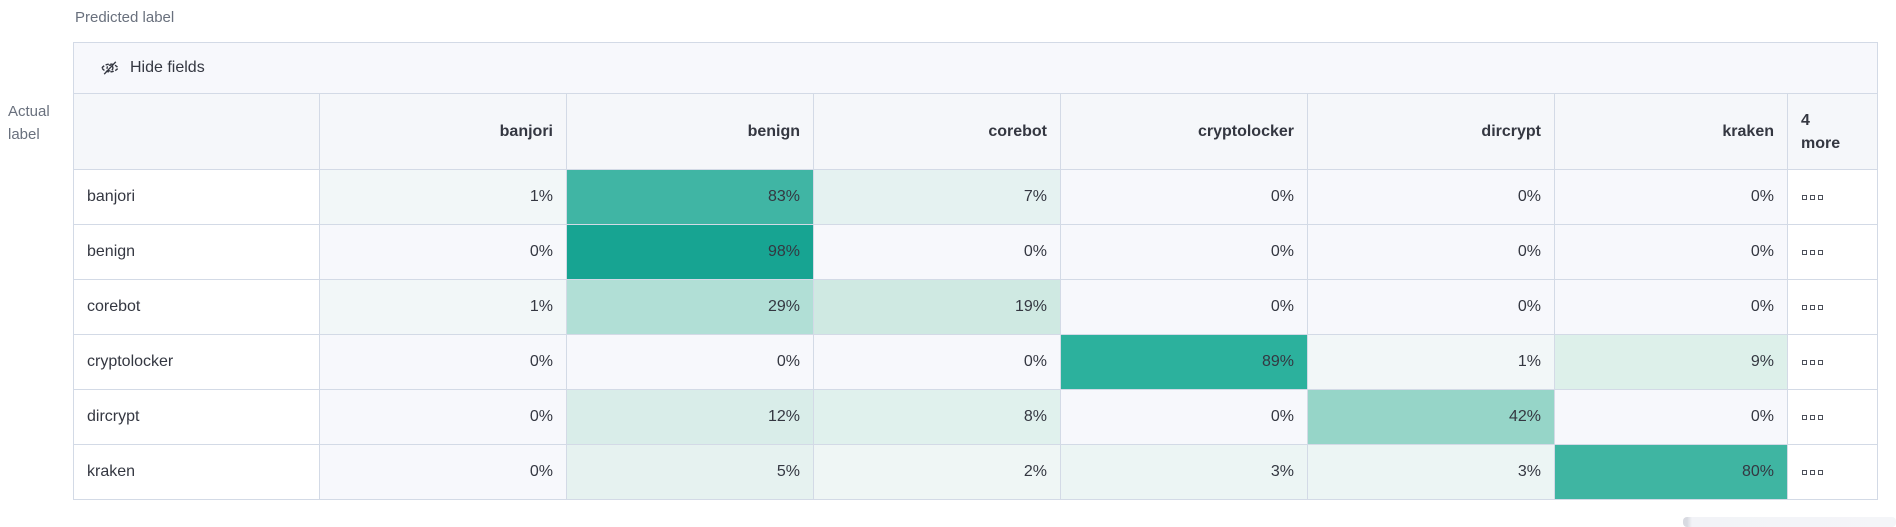  I want to click on cell-cryptolocker-dircrypt: 1%, so click(1430, 361).